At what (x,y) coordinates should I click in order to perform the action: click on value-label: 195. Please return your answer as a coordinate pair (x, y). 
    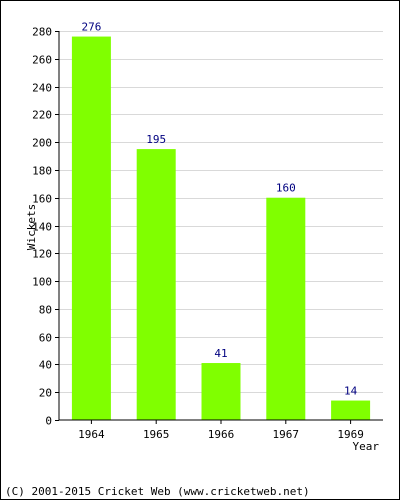
    Looking at the image, I should click on (156, 139).